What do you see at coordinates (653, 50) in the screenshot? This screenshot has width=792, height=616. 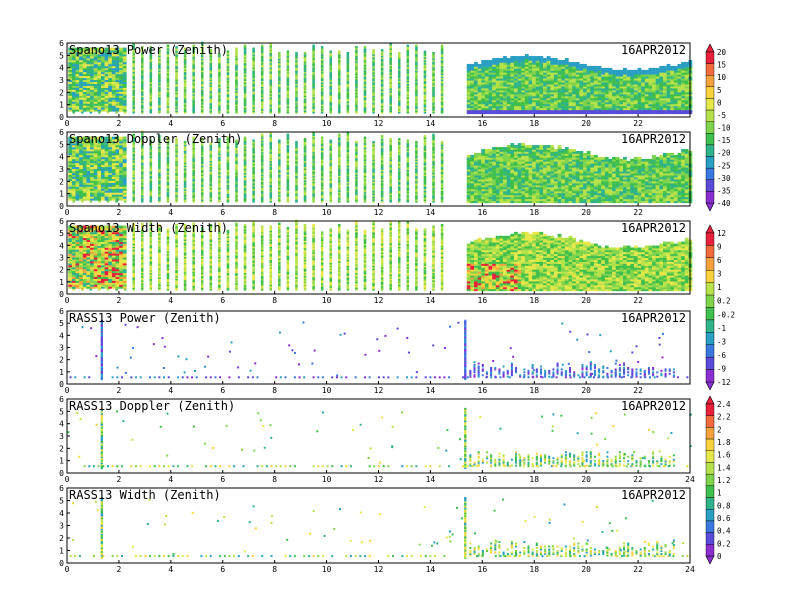 I see `panel-date: 16APR2012` at bounding box center [653, 50].